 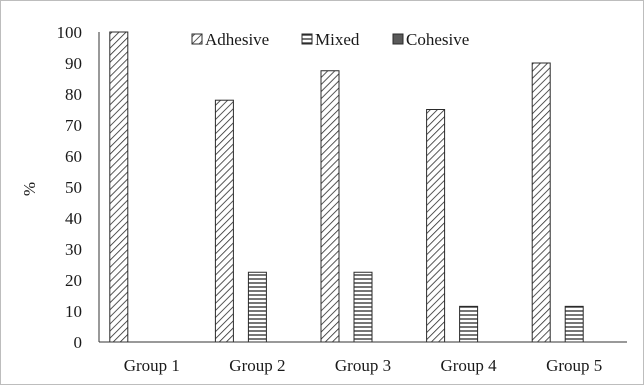 What do you see at coordinates (73, 94) in the screenshot?
I see `y-tick-label-80: 80` at bounding box center [73, 94].